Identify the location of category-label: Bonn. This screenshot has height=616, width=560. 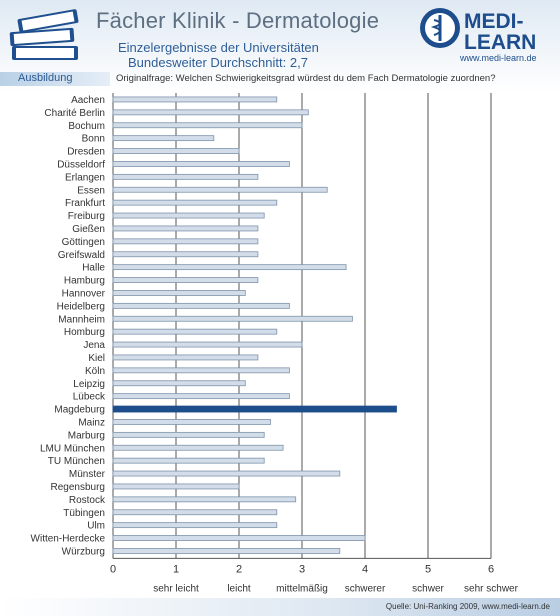
(93, 139).